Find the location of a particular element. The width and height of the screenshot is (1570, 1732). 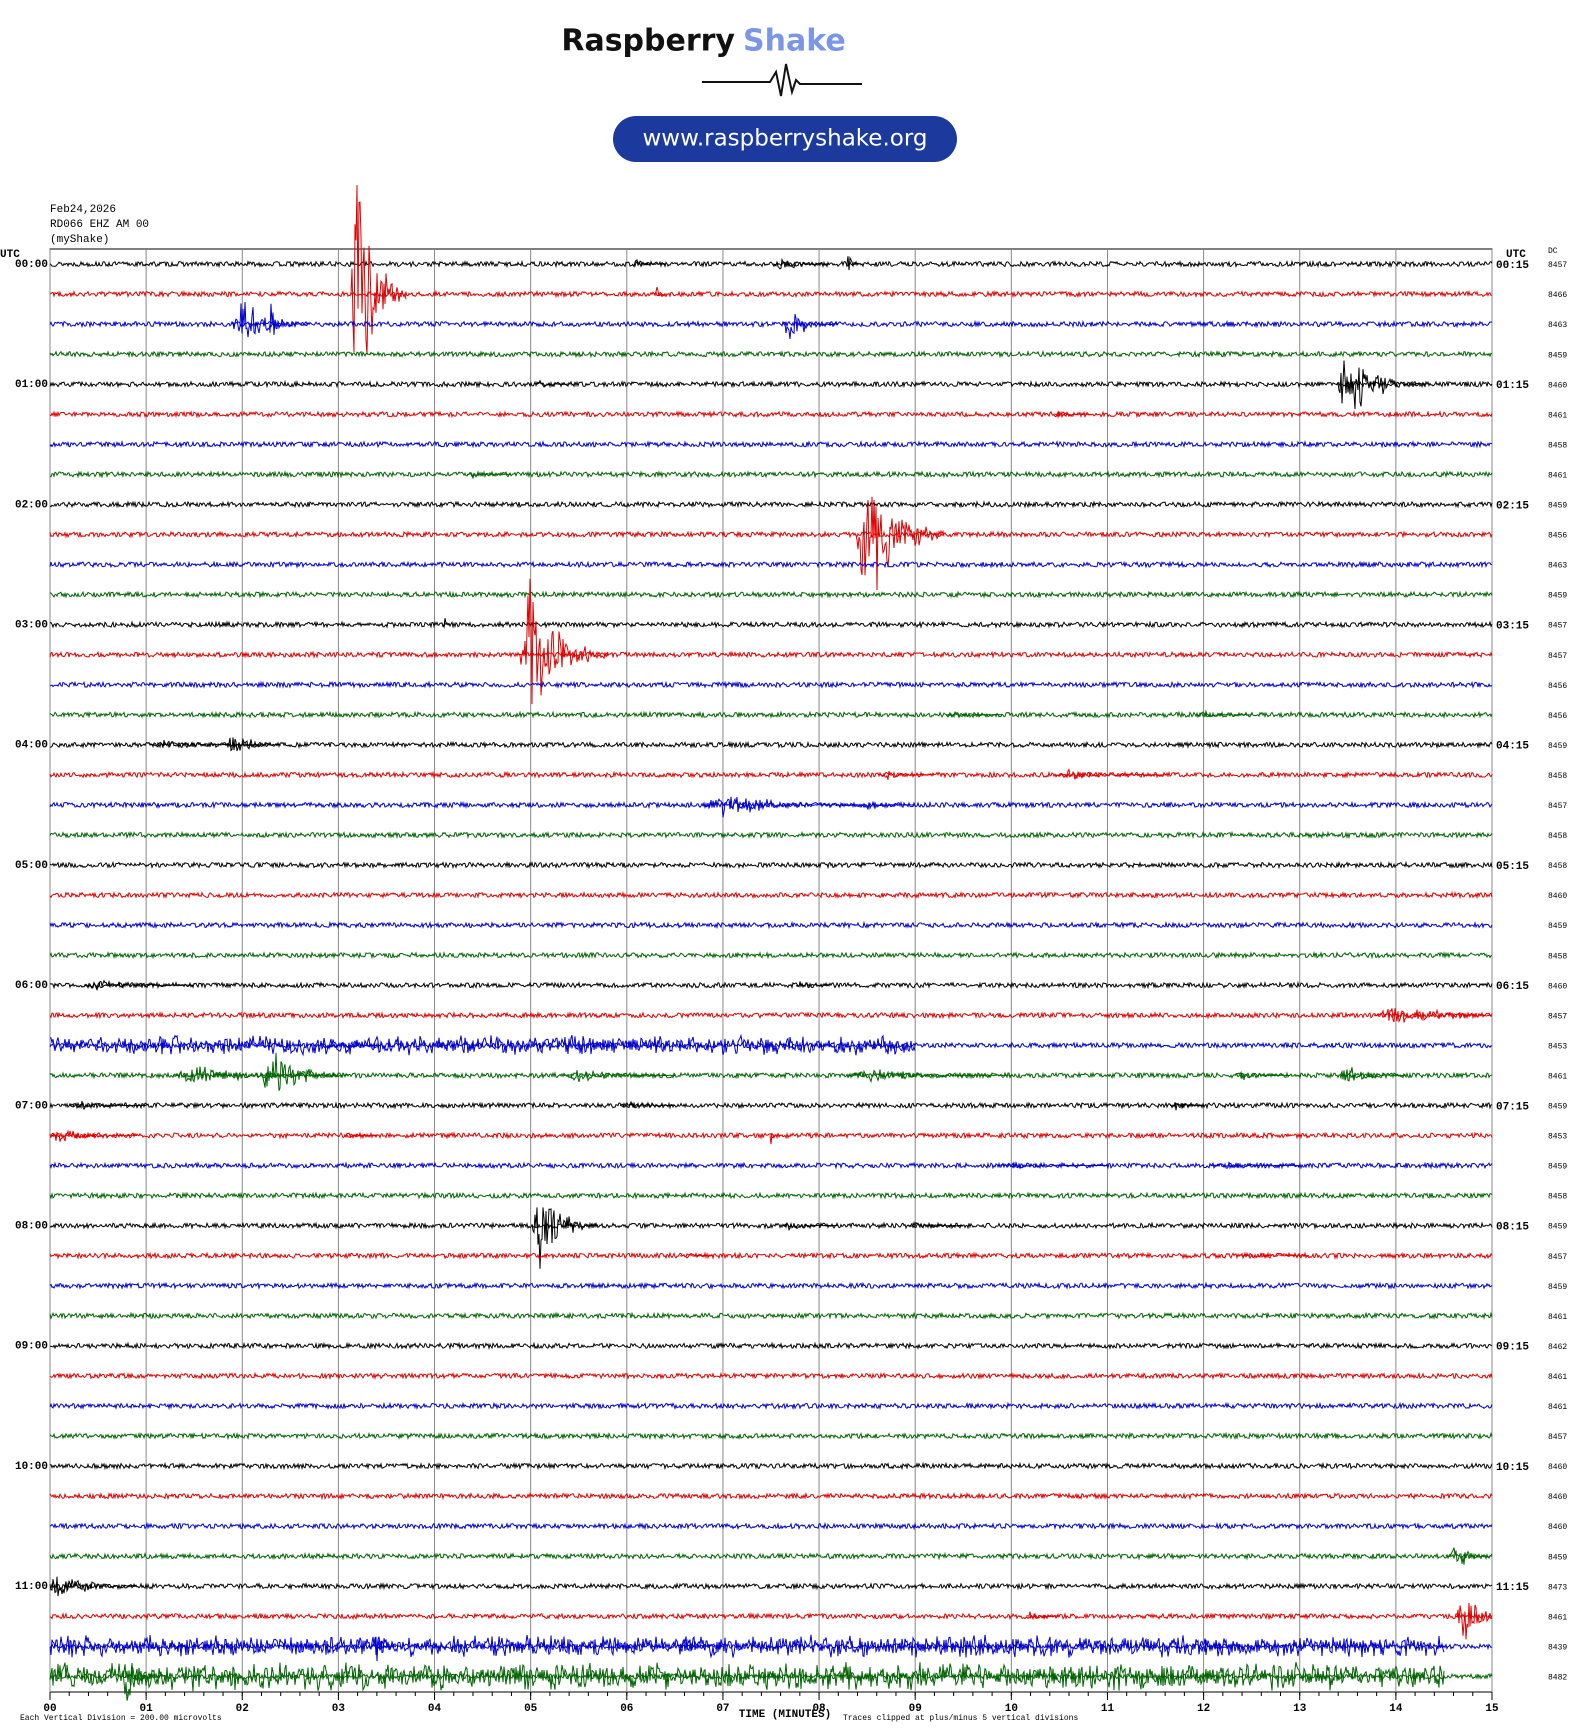

header-line: (myShake) is located at coordinates (79, 240).